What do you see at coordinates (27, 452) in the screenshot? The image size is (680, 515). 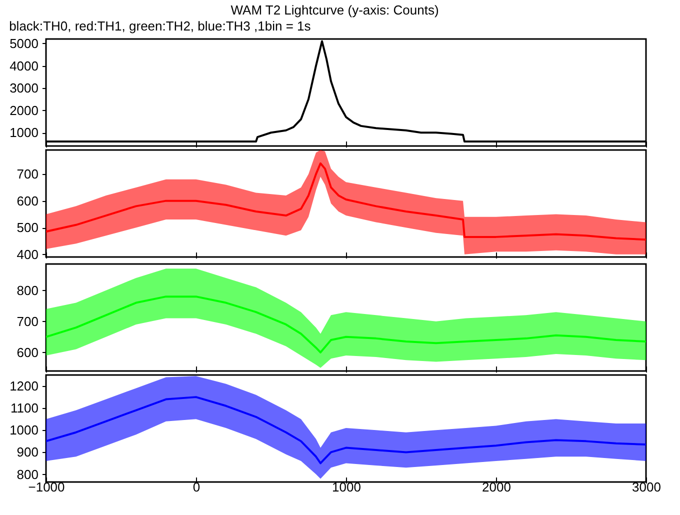 I see `y-tick-label: 900` at bounding box center [27, 452].